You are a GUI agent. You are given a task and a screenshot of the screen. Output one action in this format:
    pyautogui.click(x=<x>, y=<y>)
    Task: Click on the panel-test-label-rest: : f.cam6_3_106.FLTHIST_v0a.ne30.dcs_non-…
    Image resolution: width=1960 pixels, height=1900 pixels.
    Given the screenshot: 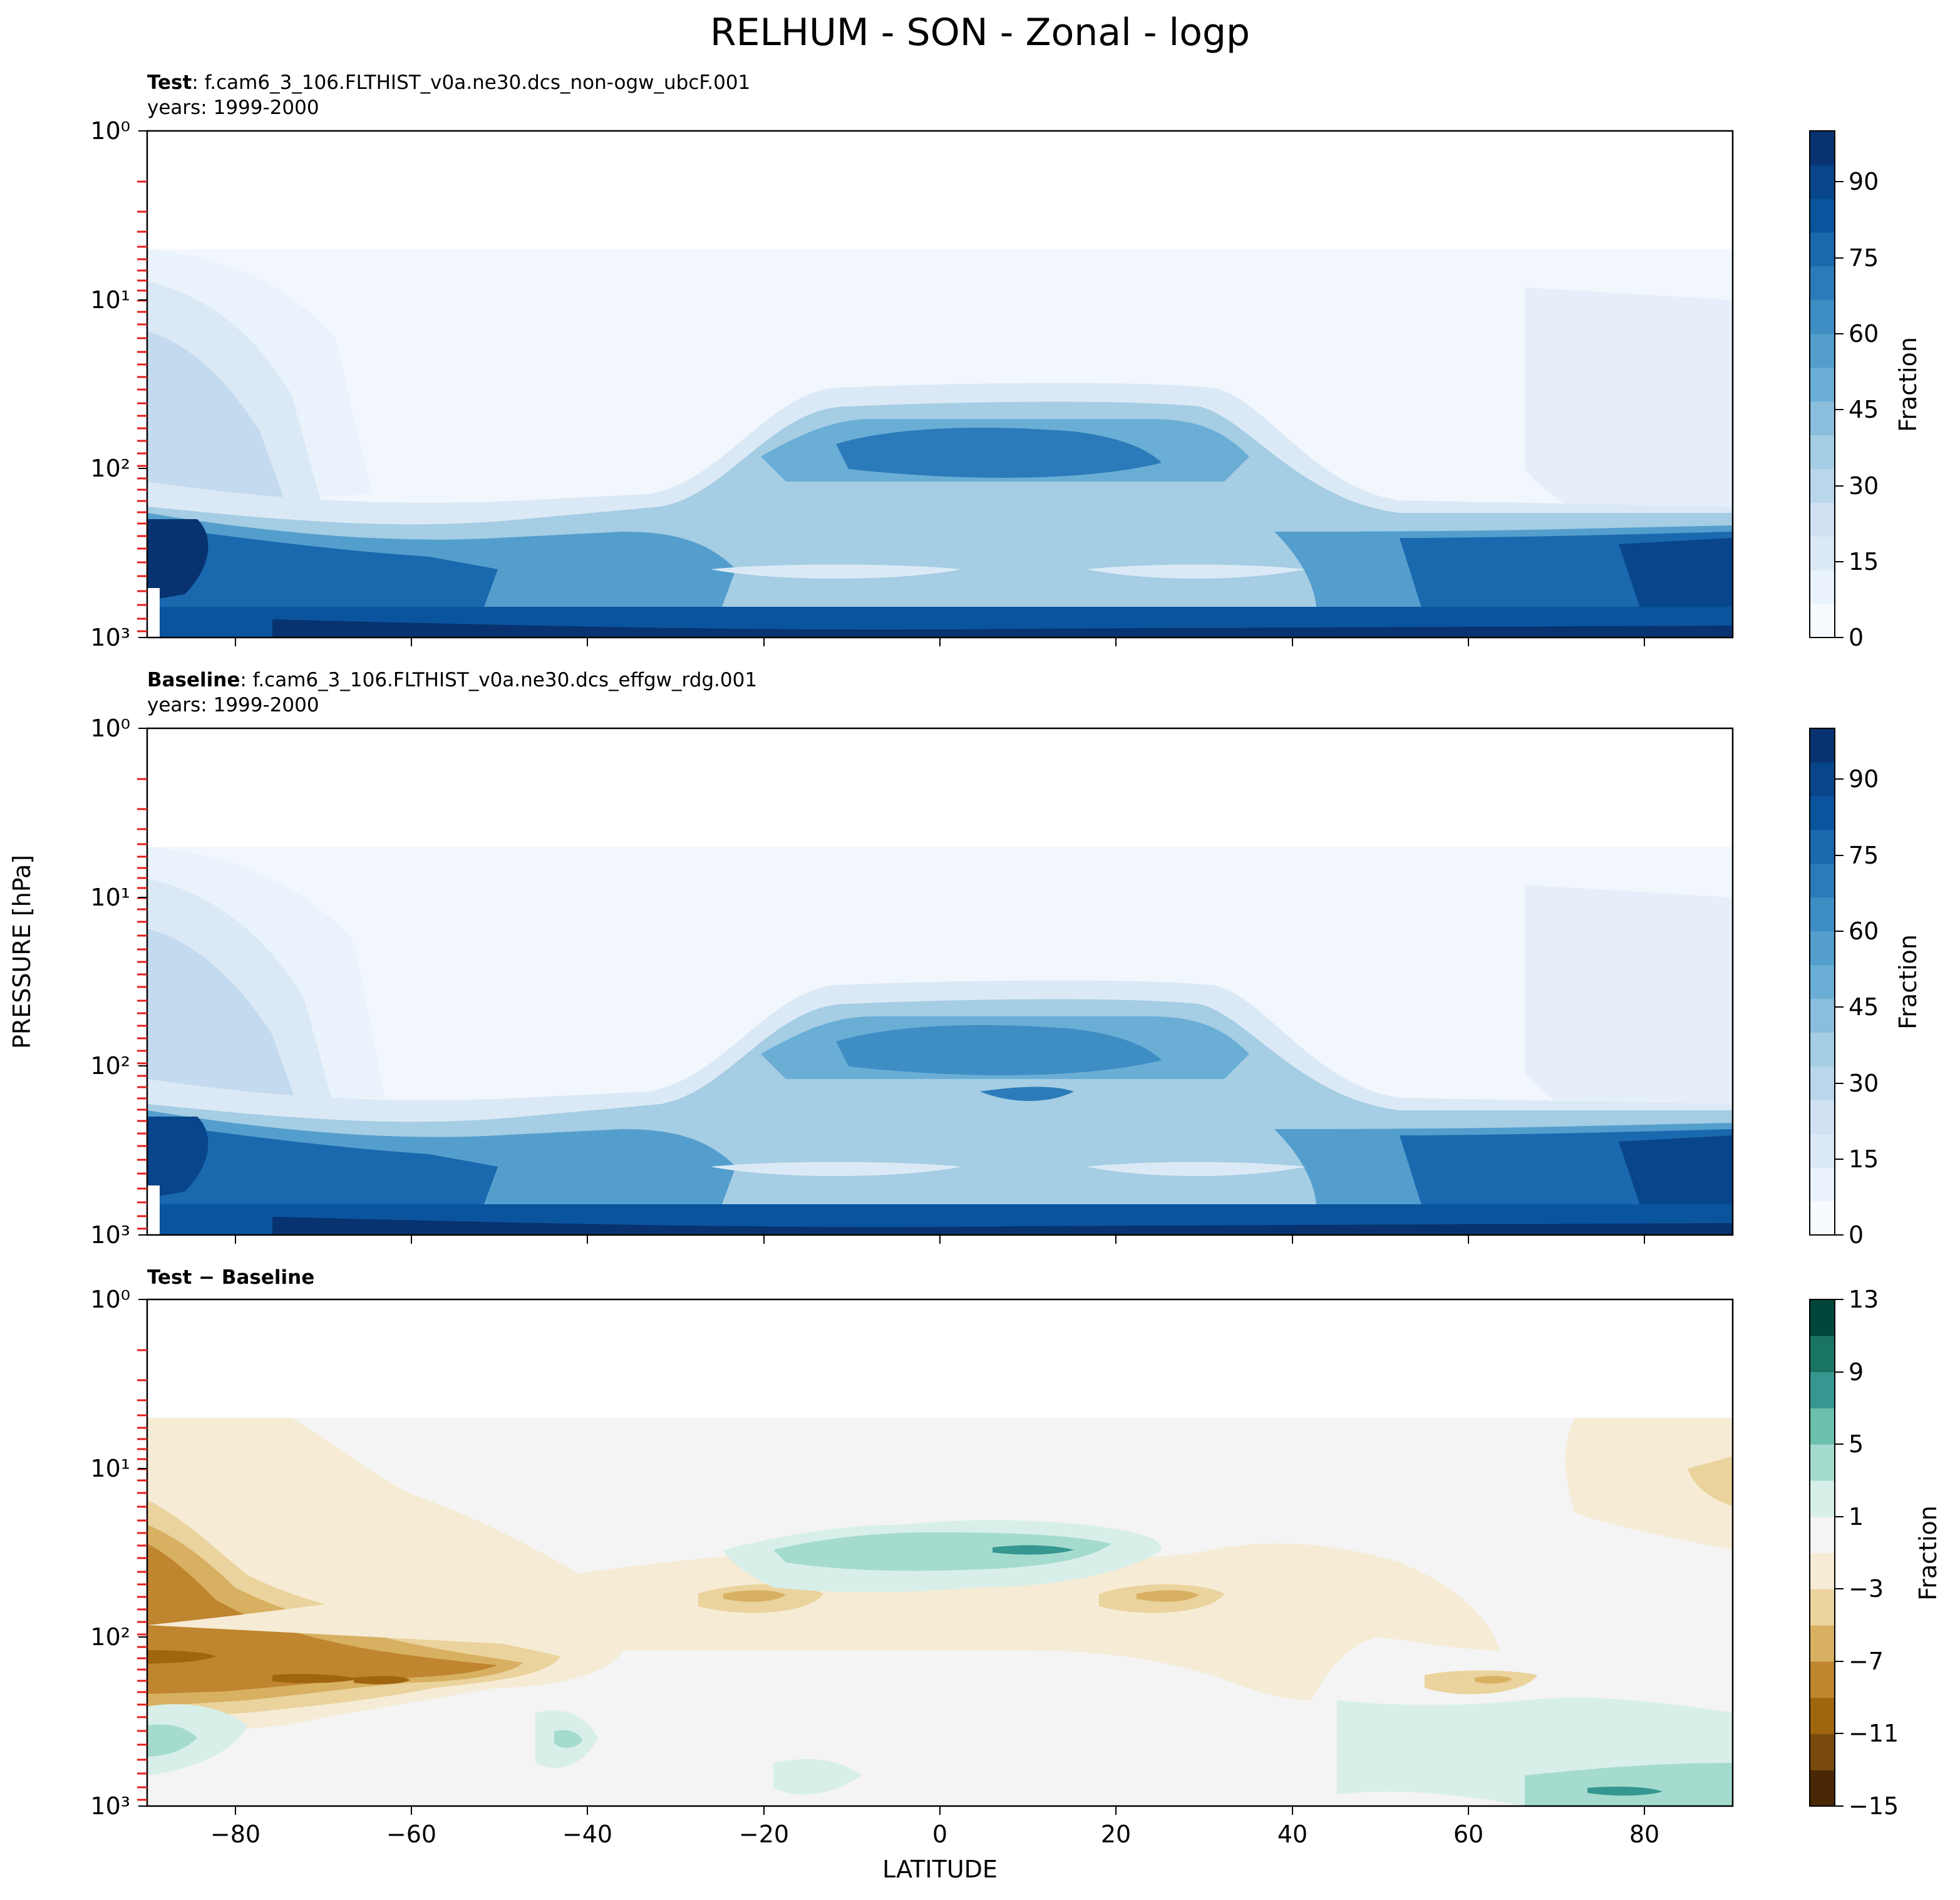 What is the action you would take?
    pyautogui.click(x=471, y=82)
    